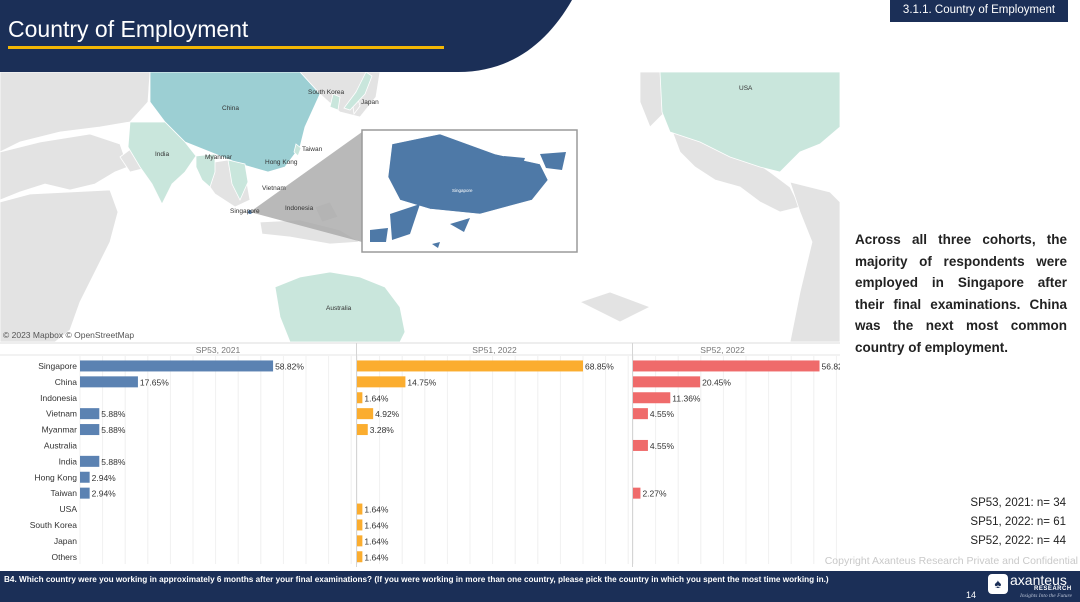  I want to click on logo-icon: ♠, so click(998, 584).